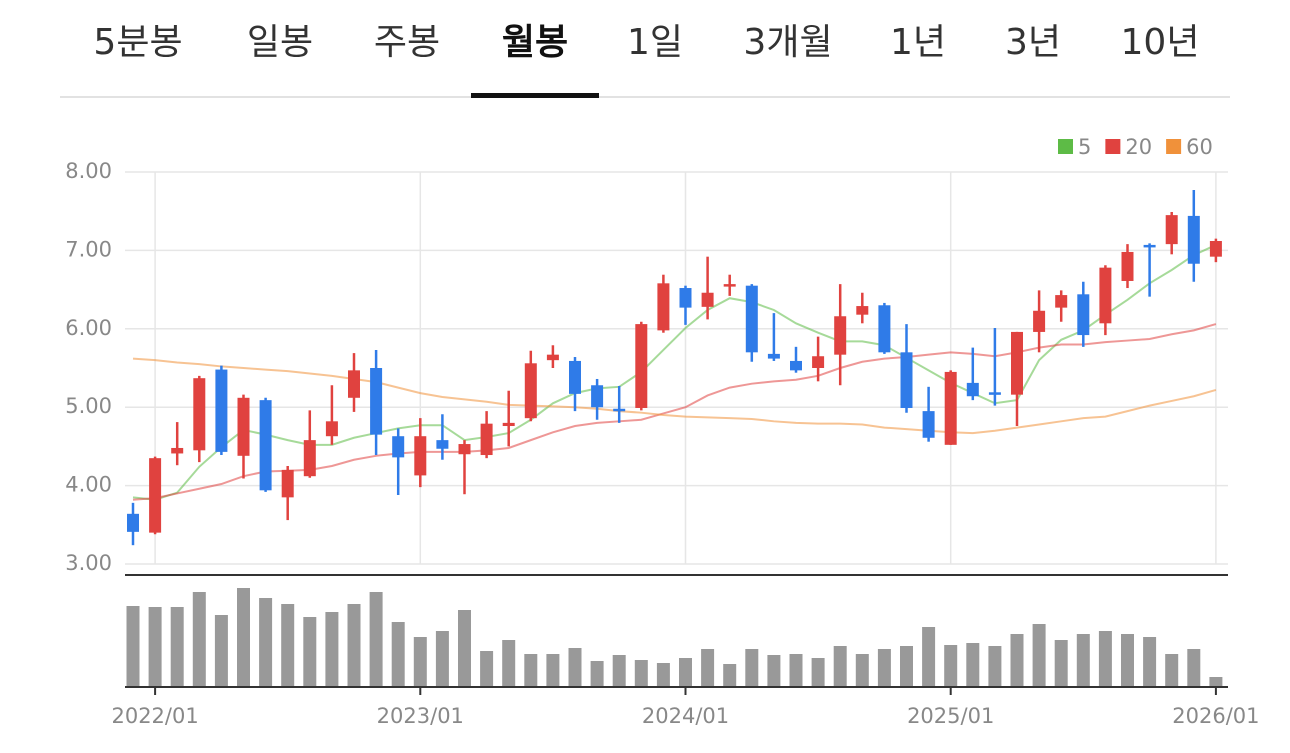 This screenshot has height=753, width=1290. What do you see at coordinates (674, 396) in the screenshot?
I see `moving-average-line` at bounding box center [674, 396].